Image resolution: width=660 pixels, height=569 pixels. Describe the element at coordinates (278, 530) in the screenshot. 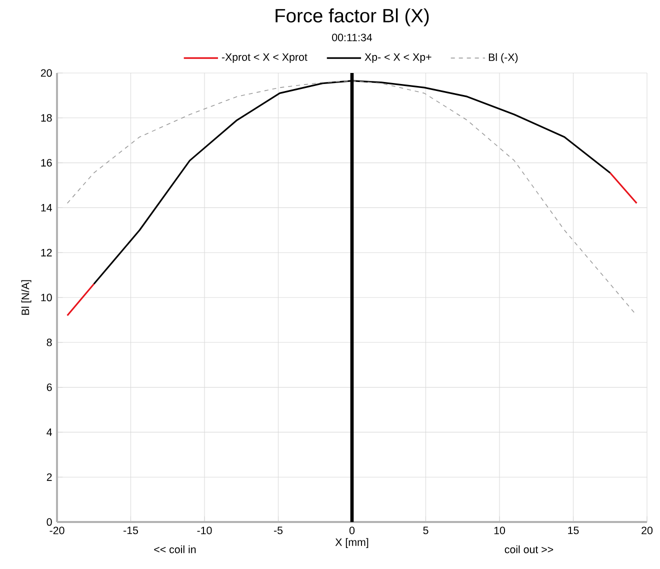

I see `x-tick-label: -5` at that location.